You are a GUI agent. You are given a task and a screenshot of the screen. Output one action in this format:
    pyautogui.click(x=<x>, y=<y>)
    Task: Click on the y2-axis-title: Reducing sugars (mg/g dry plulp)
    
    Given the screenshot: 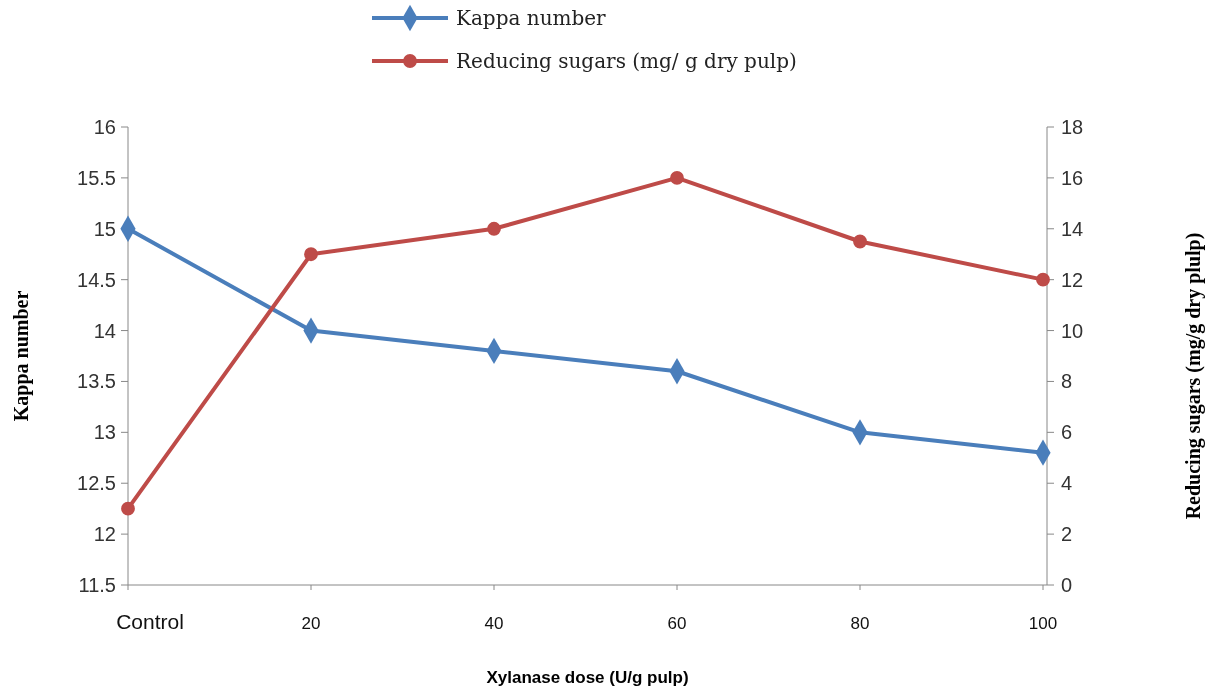 What is the action you would take?
    pyautogui.click(x=1193, y=376)
    